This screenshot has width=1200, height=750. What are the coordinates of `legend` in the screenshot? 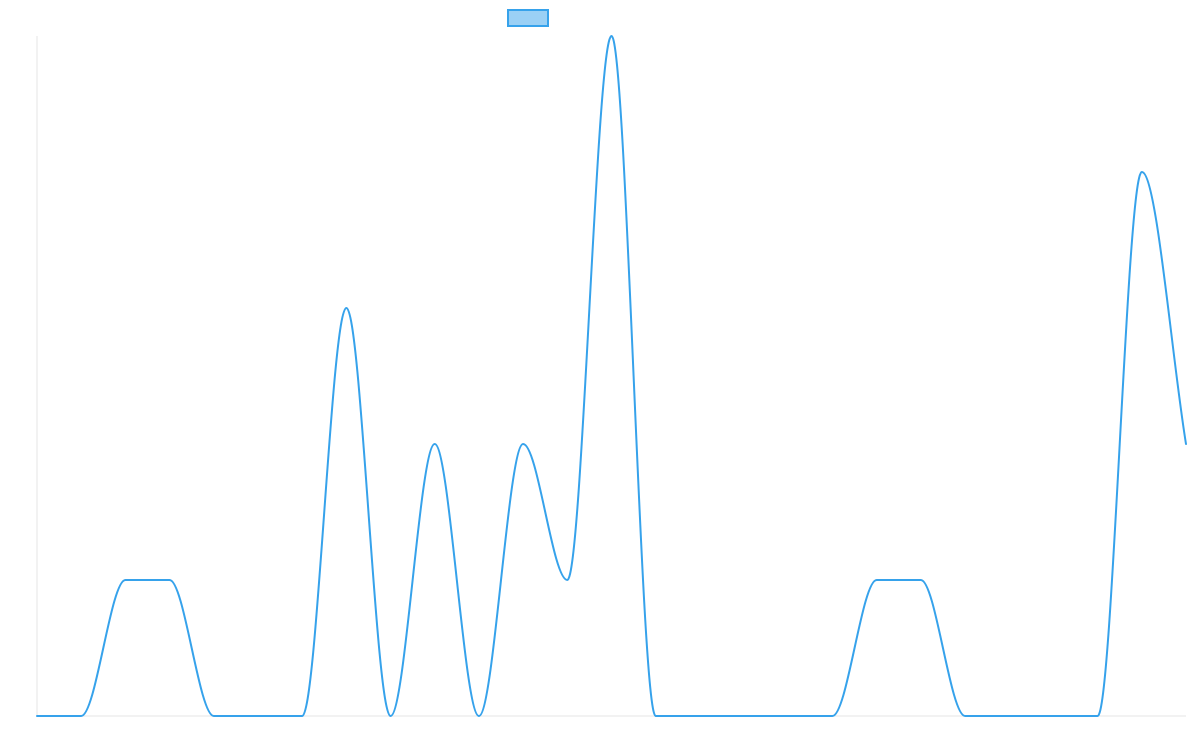 It's located at (528, 18).